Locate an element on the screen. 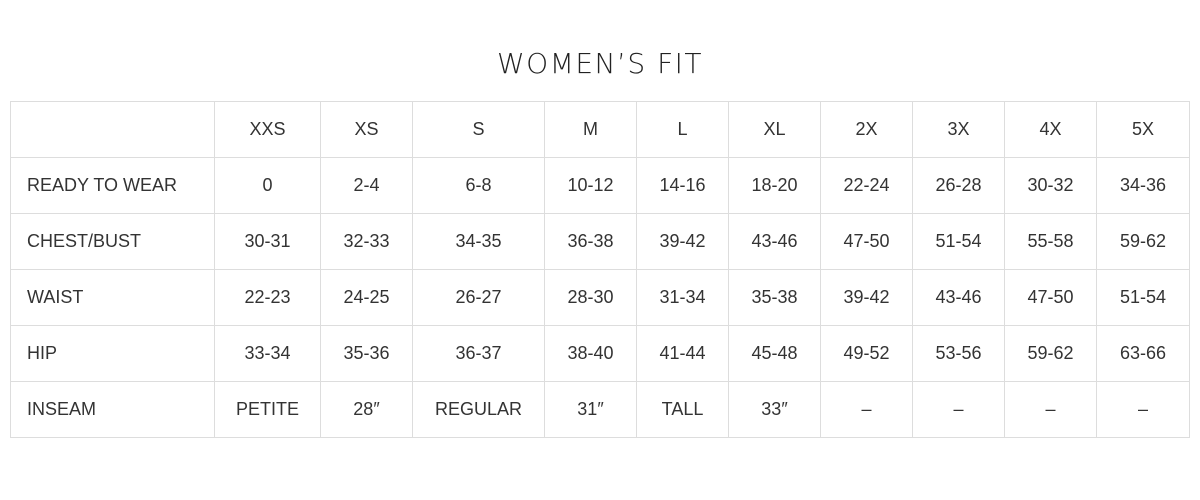 Image resolution: width=1200 pixels, height=500 pixels. row-label: READY TO WEAR is located at coordinates (112, 185).